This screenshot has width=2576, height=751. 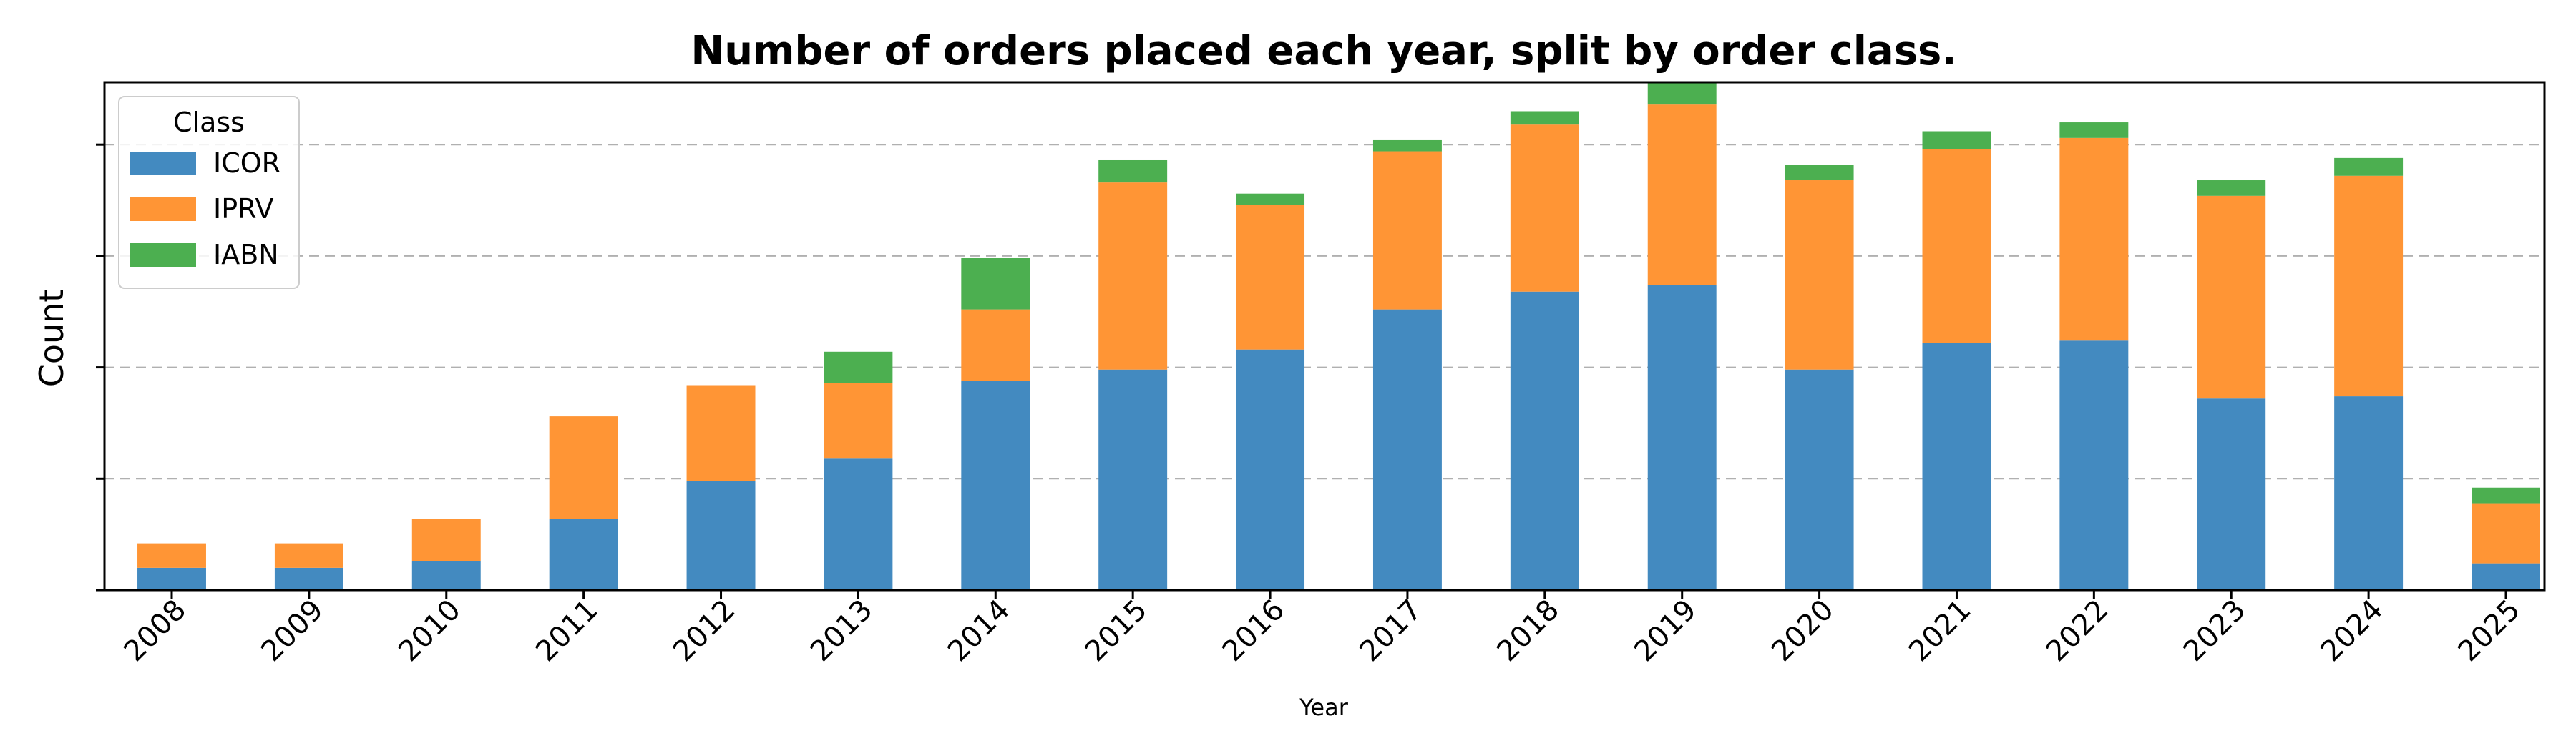 I want to click on x-tick-label-2012: 2012, so click(x=704, y=631).